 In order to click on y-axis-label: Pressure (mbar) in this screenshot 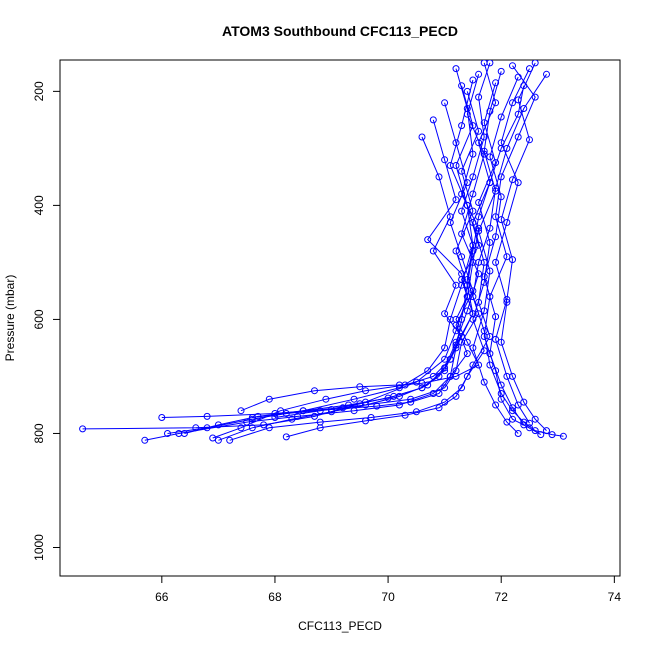, I will do `click(10, 318)`.